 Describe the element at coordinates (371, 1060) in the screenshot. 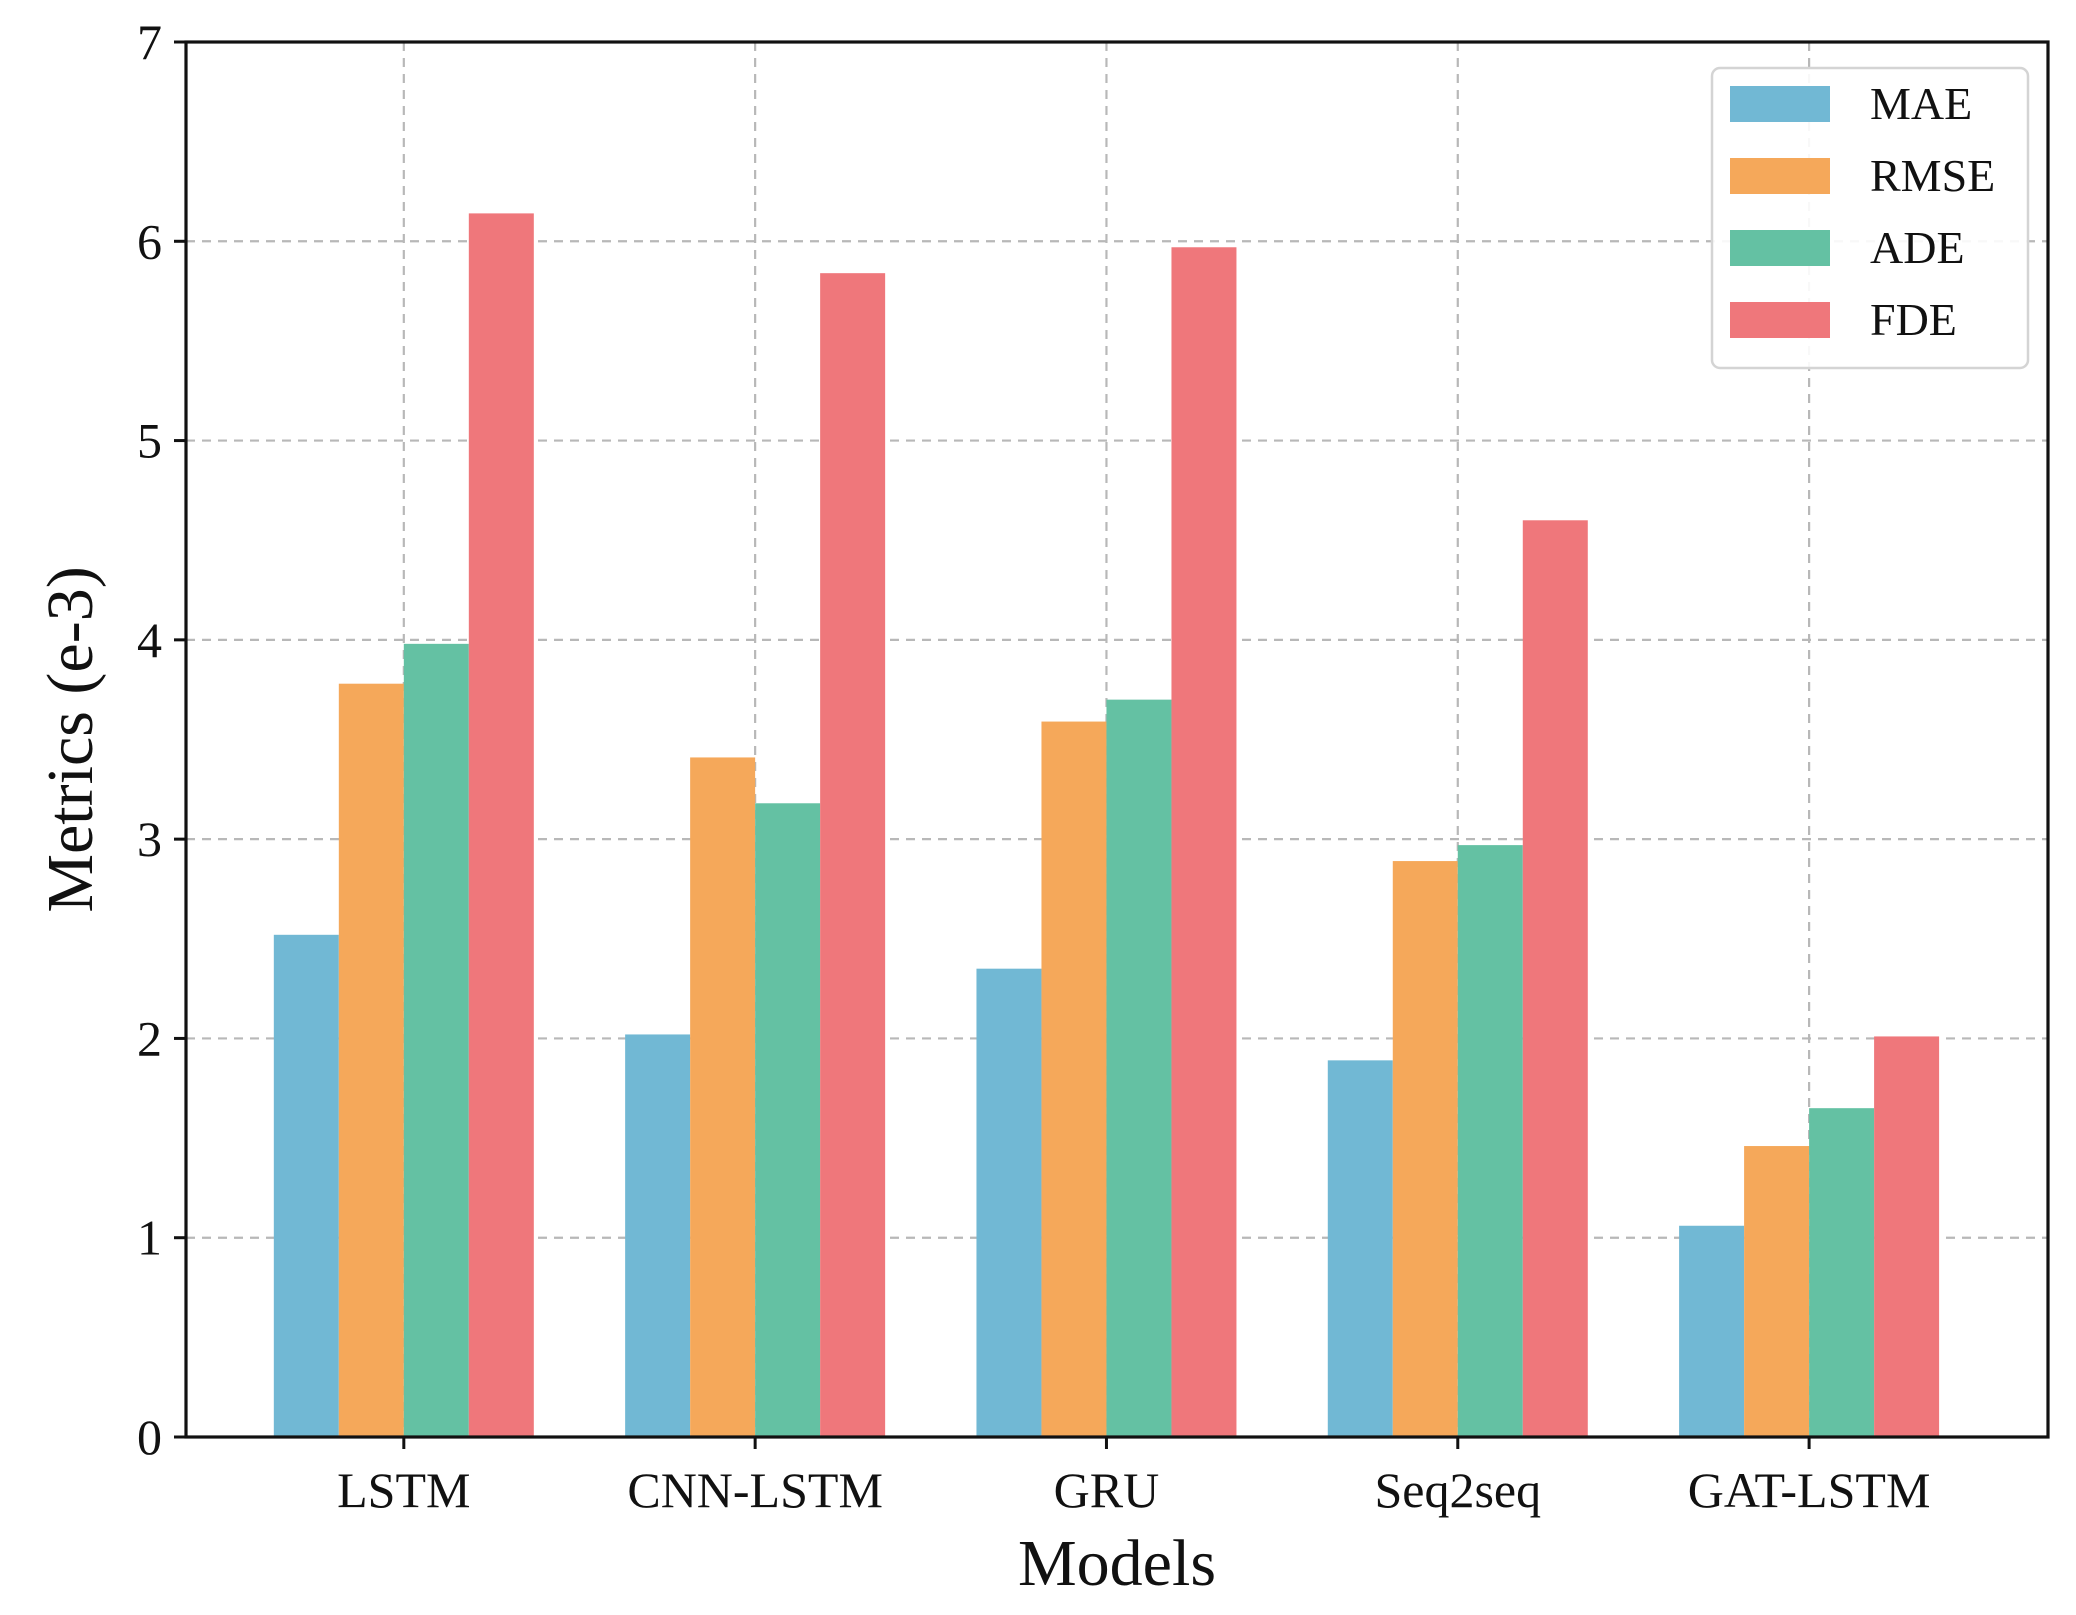

I see `bar-rmse-lstm` at that location.